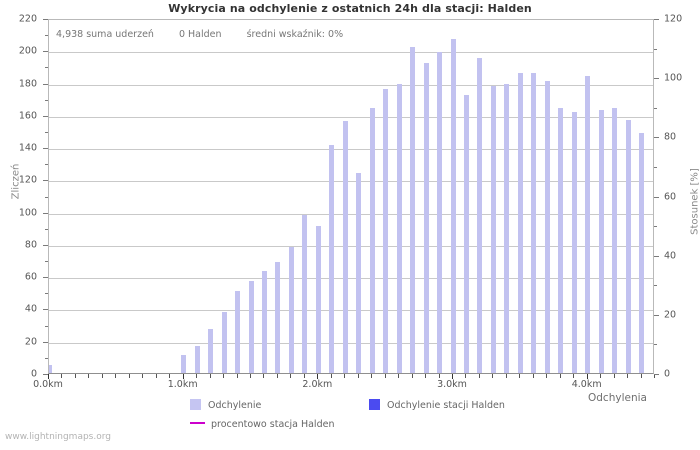  I want to click on legend-row-2: Odchylenie stacji Halden, so click(437, 402).